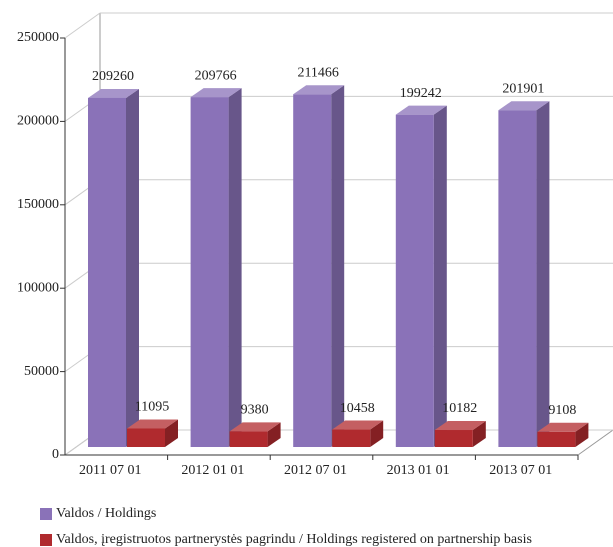  I want to click on value-label: 9108, so click(562, 410).